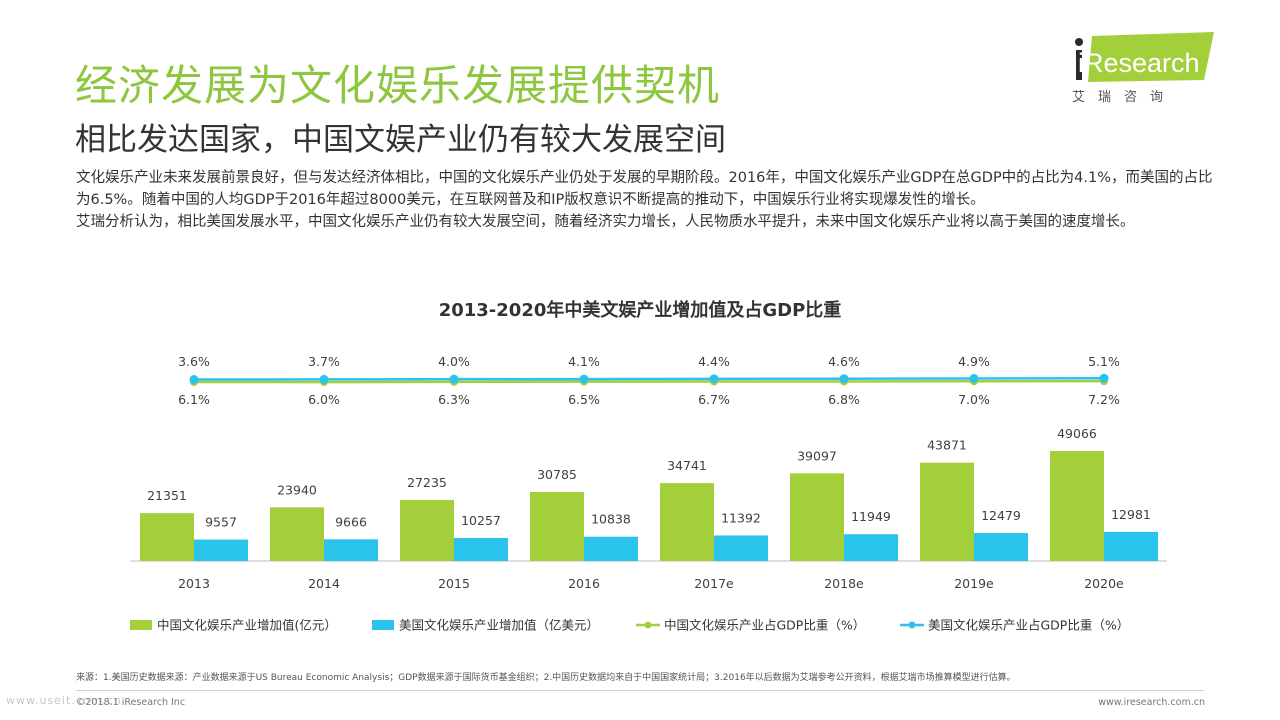  What do you see at coordinates (1131, 514) in the screenshot?
I see `us-bar-label: 12981` at bounding box center [1131, 514].